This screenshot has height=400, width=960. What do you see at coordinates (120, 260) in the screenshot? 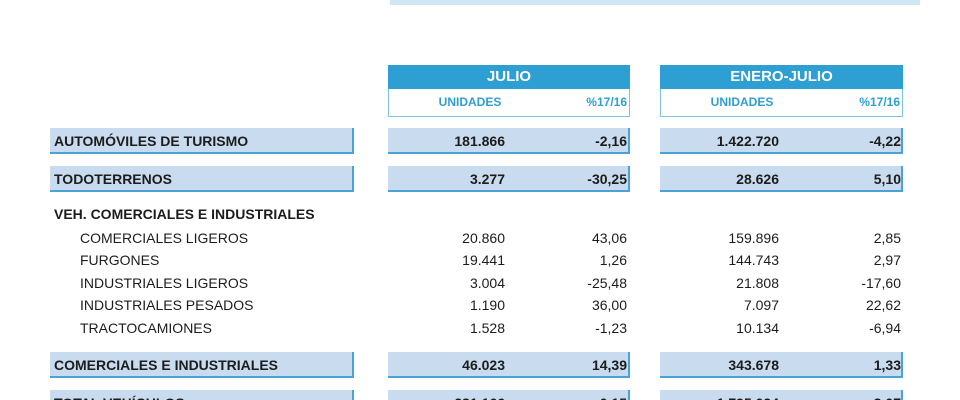
I see `row-label: FURGONES` at bounding box center [120, 260].